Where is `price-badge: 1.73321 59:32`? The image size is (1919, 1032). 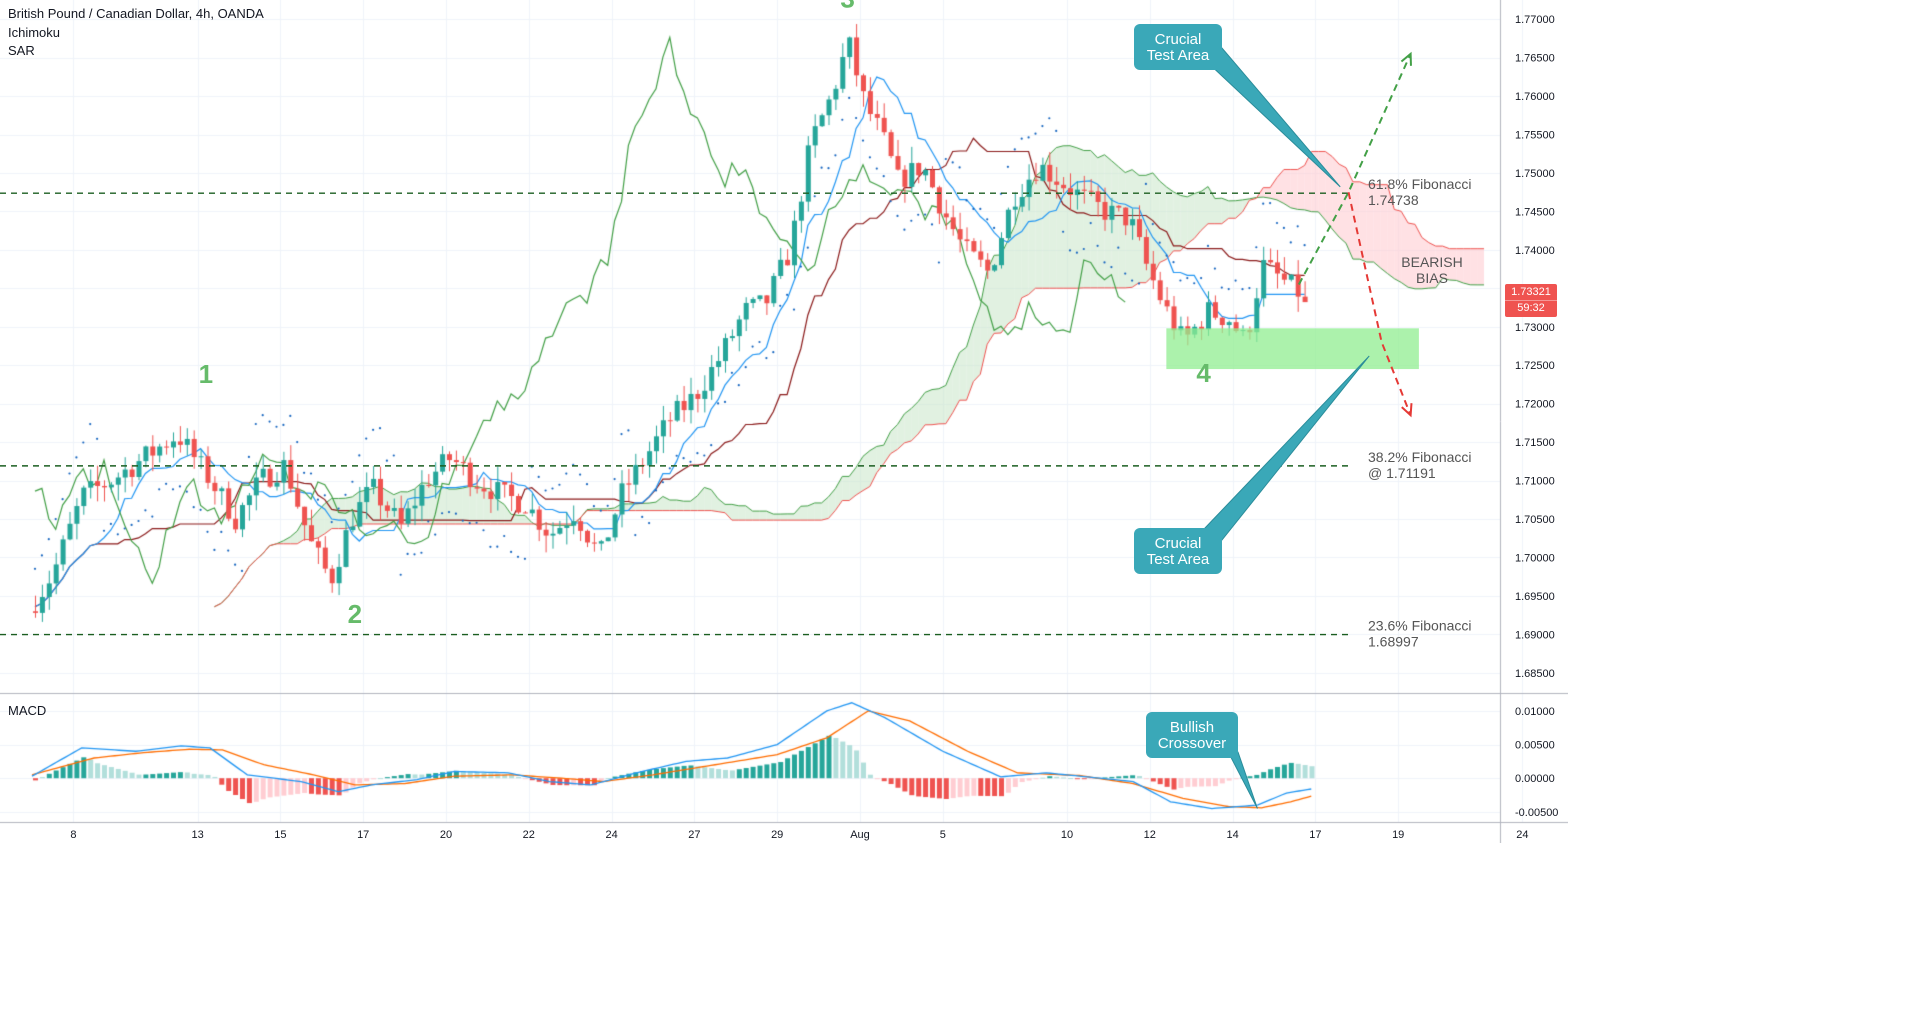
price-badge: 1.73321 59:32 is located at coordinates (1531, 300).